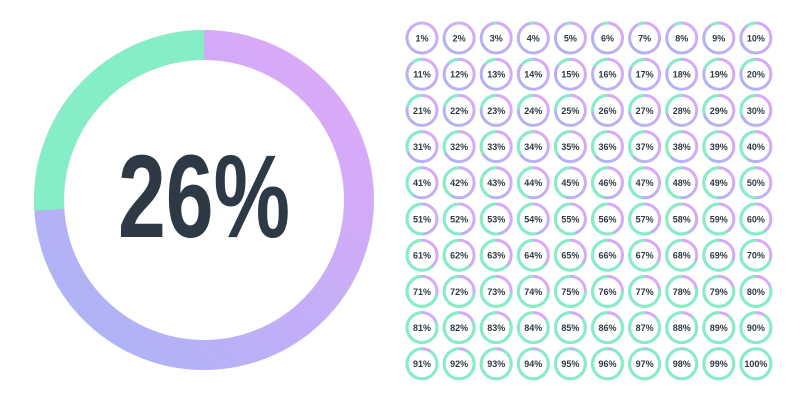  I want to click on small-ring: 1%, so click(422, 38).